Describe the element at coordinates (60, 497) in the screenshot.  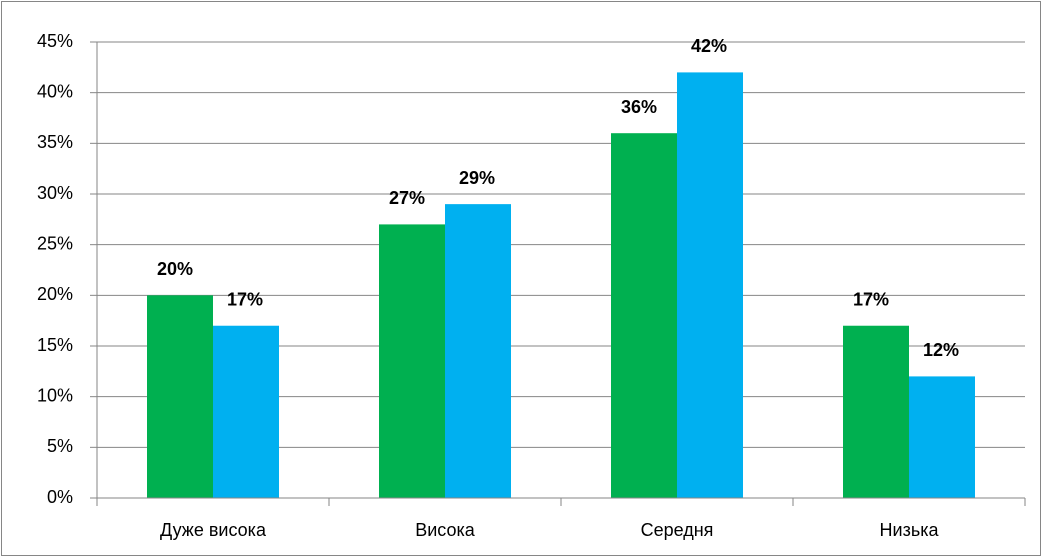
I see `y-tick-label: 0%` at that location.